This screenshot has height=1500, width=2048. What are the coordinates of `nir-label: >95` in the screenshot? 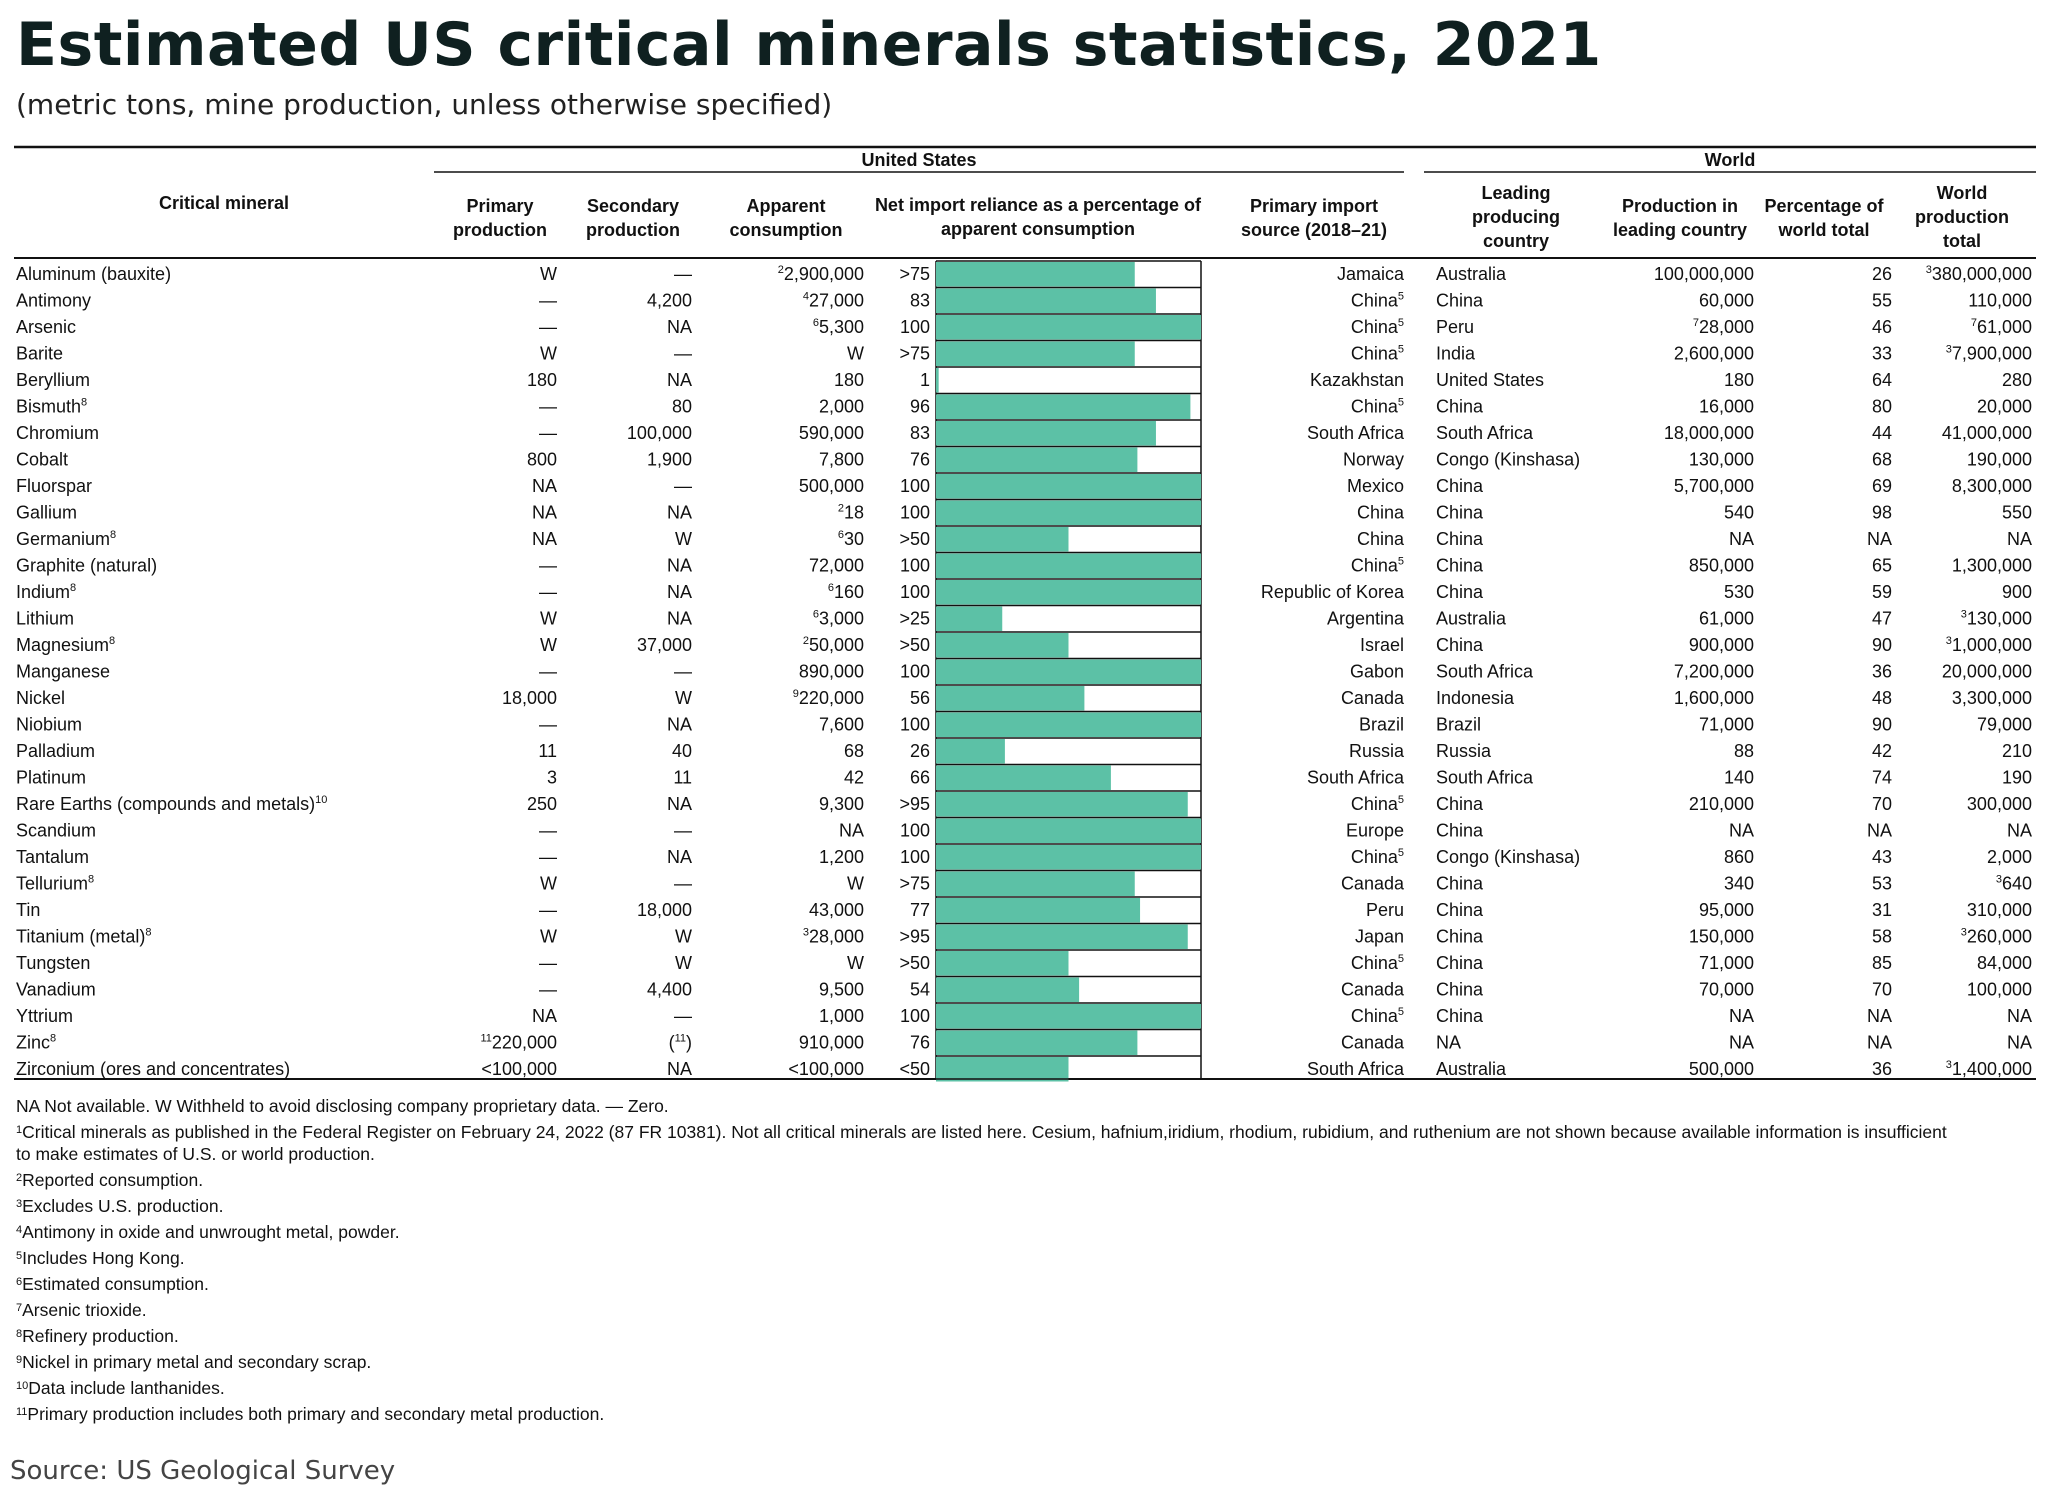 It's located at (914, 937).